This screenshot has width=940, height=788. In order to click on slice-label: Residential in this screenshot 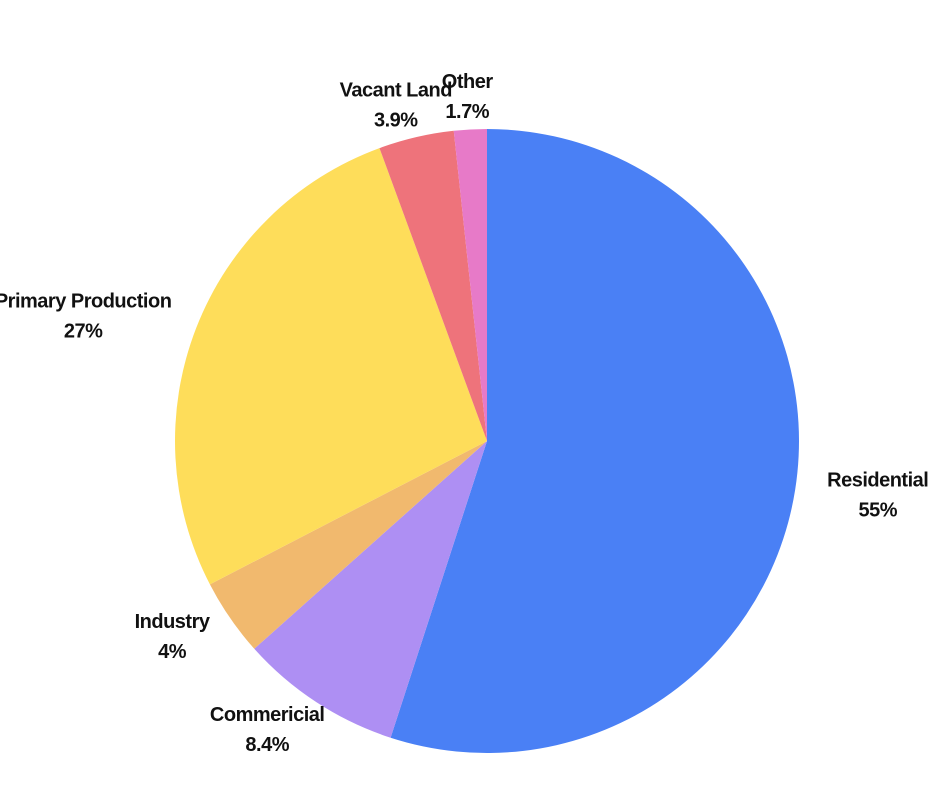, I will do `click(877, 480)`.